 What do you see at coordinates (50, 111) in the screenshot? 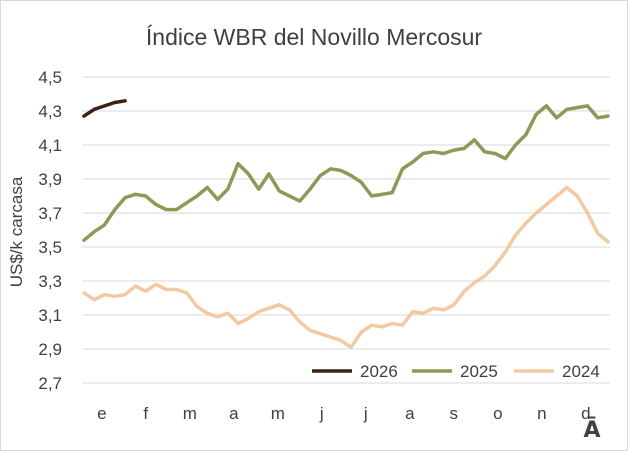
I see `y-tick-label: 4,3` at bounding box center [50, 111].